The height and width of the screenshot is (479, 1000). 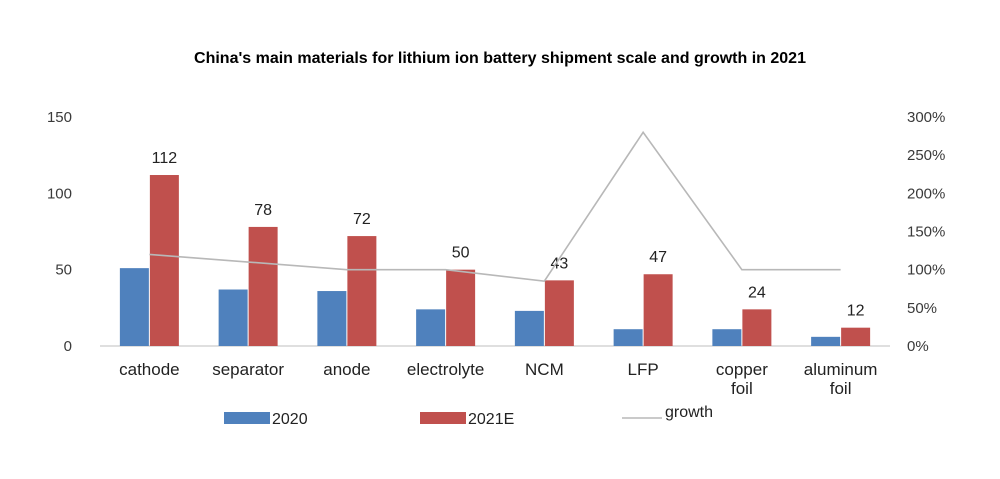 What do you see at coordinates (165, 158) in the screenshot?
I see `data-label: 112` at bounding box center [165, 158].